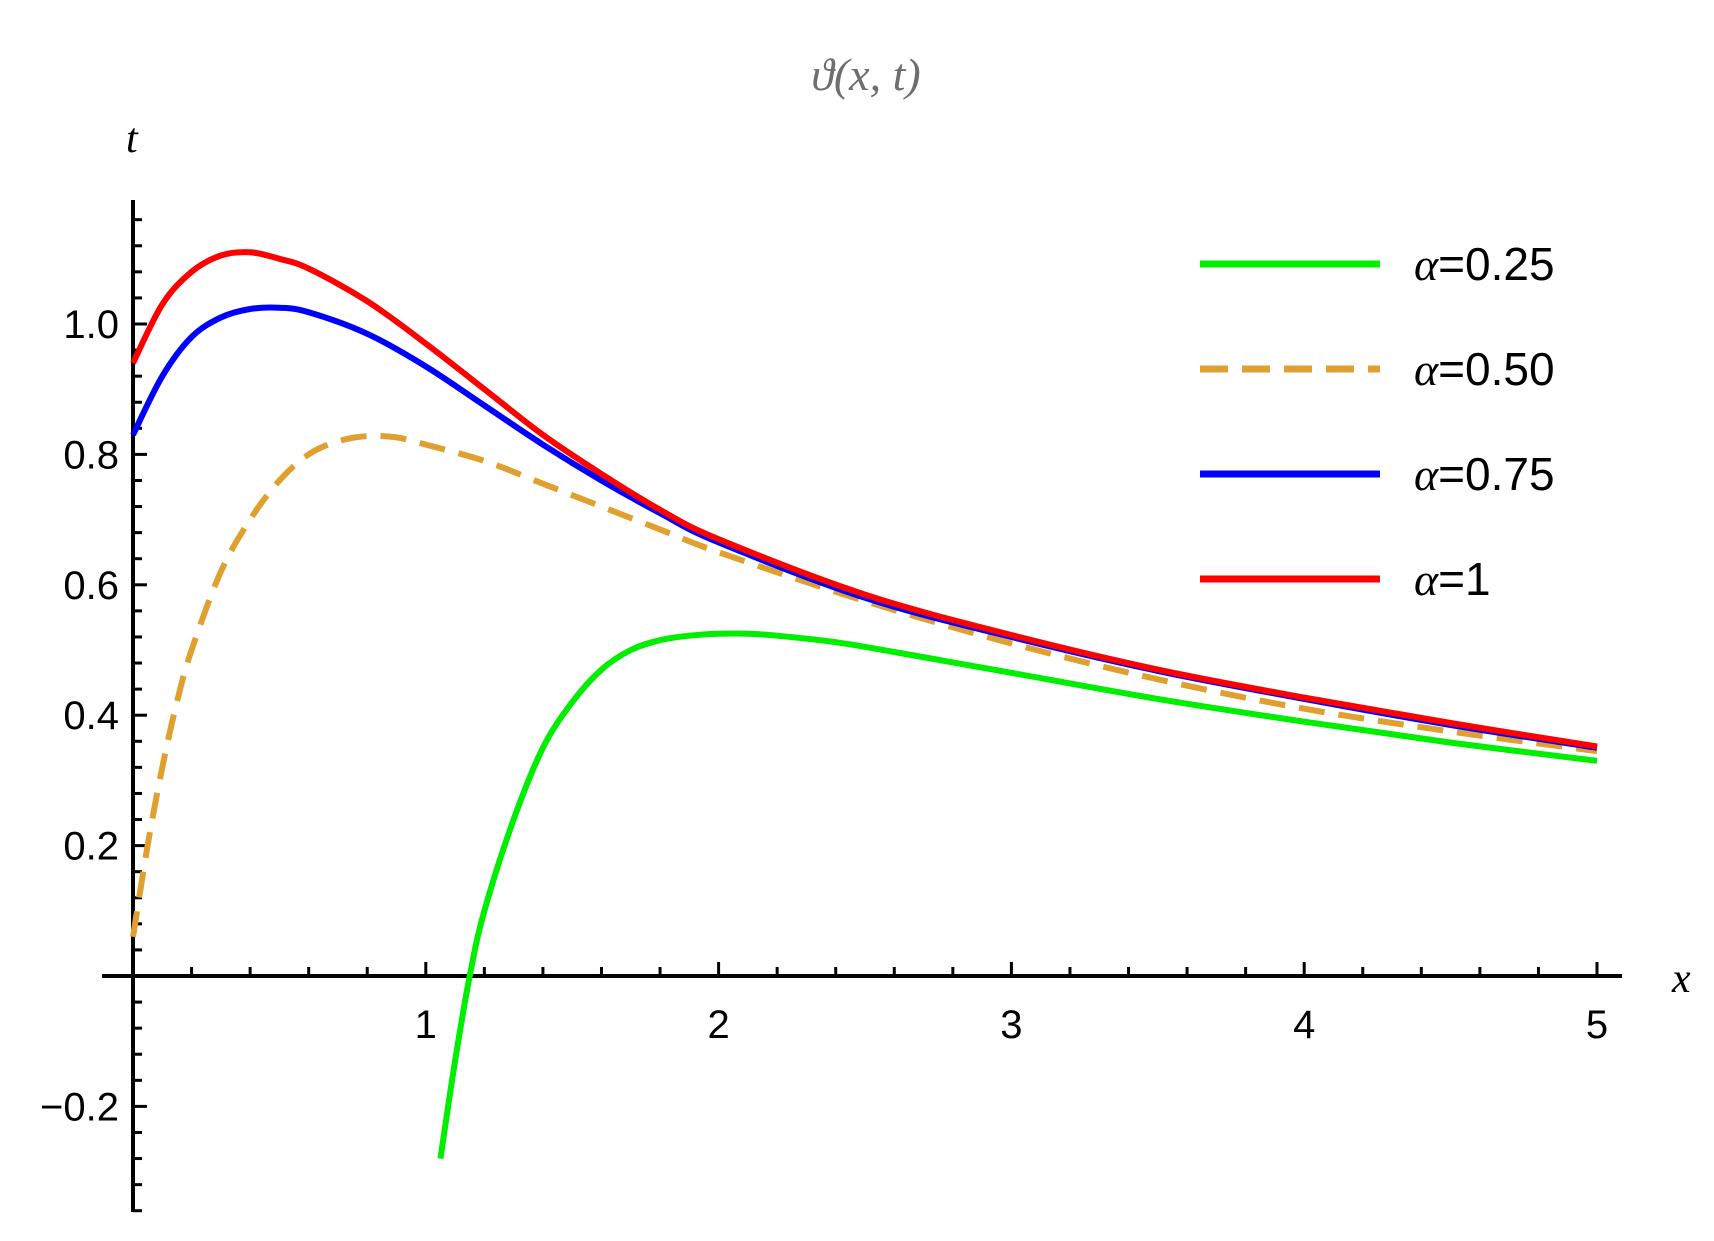  What do you see at coordinates (426, 1025) in the screenshot?
I see `x-tick-label: 1` at bounding box center [426, 1025].